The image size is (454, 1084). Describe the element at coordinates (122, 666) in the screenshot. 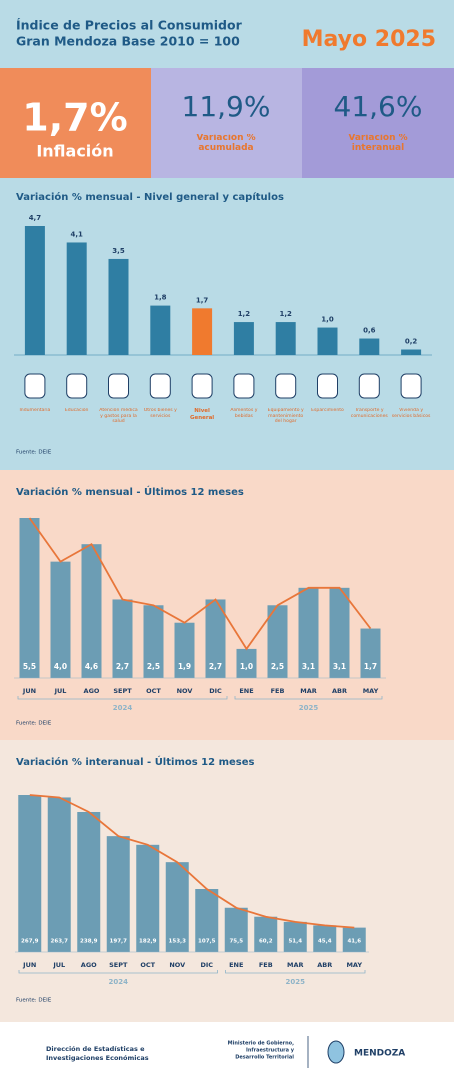

I see `value-label: 2,7` at that location.